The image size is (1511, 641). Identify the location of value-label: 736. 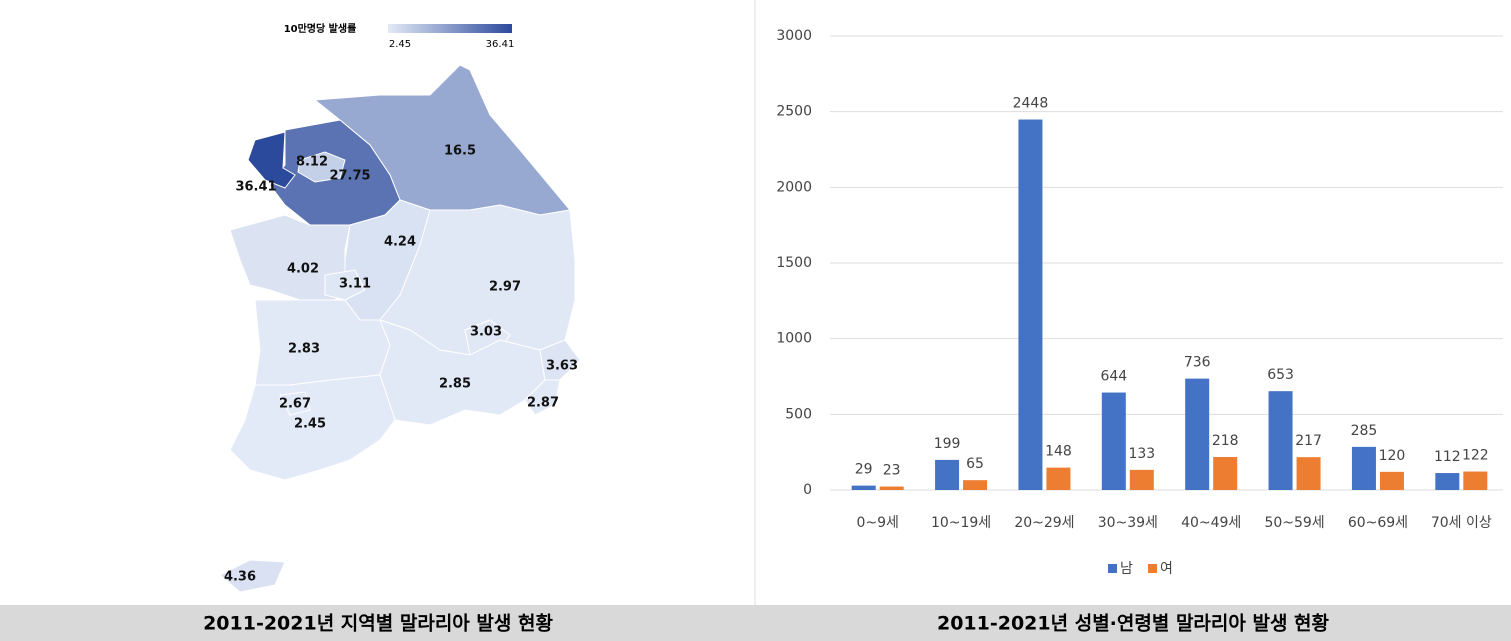
(1197, 363).